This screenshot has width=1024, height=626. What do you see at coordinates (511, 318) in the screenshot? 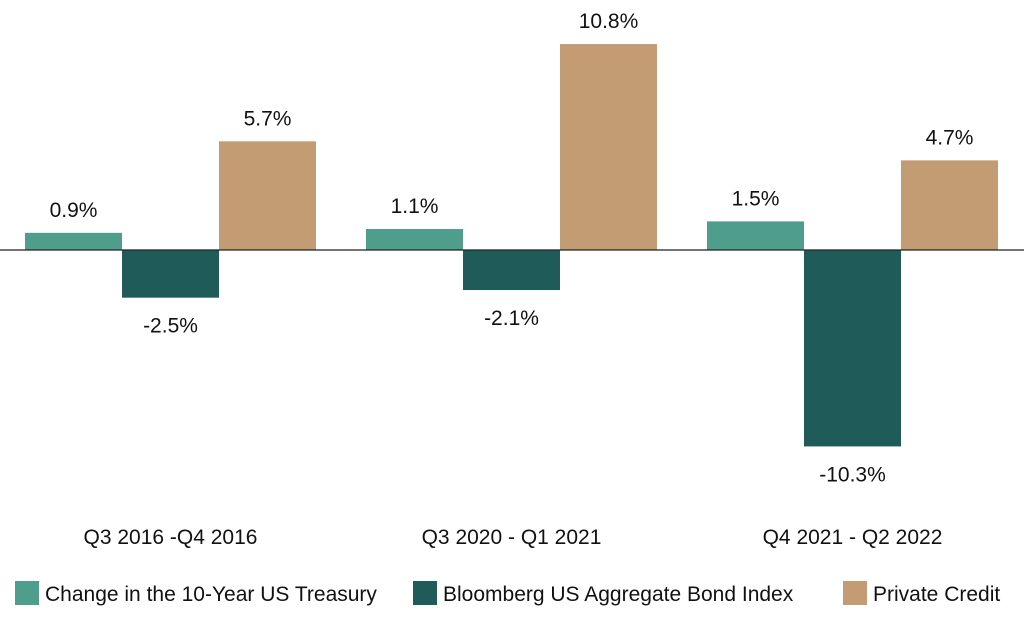
I see `value-label-2-series-2: -2.1%` at bounding box center [511, 318].